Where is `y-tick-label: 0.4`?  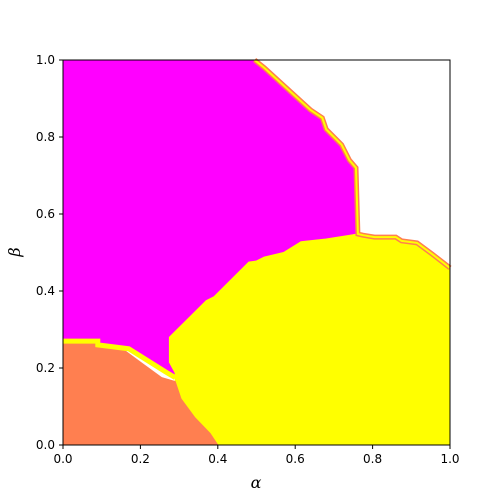
y-tick-label: 0.4 is located at coordinates (45, 291).